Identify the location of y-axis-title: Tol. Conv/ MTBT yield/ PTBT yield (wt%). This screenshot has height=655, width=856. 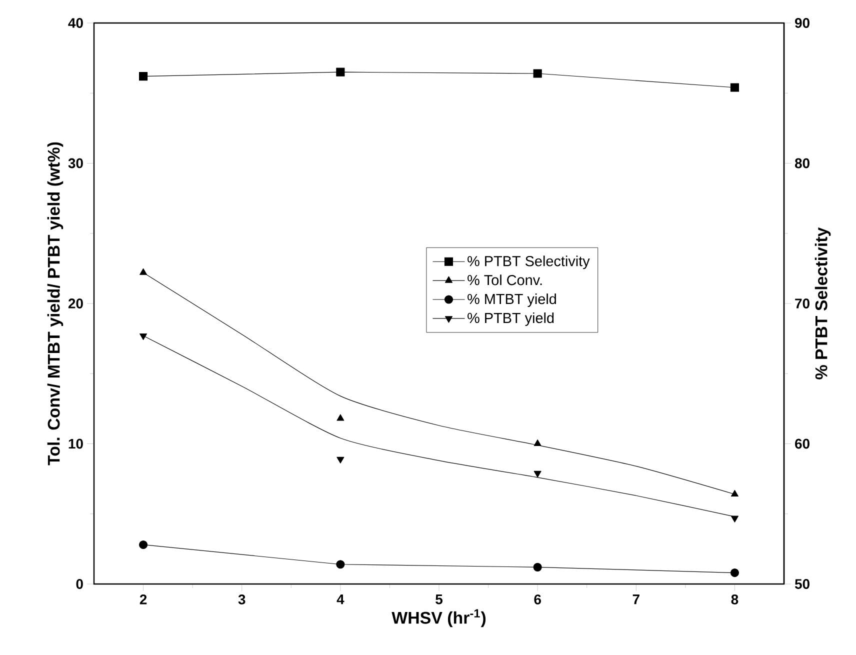
(55, 304).